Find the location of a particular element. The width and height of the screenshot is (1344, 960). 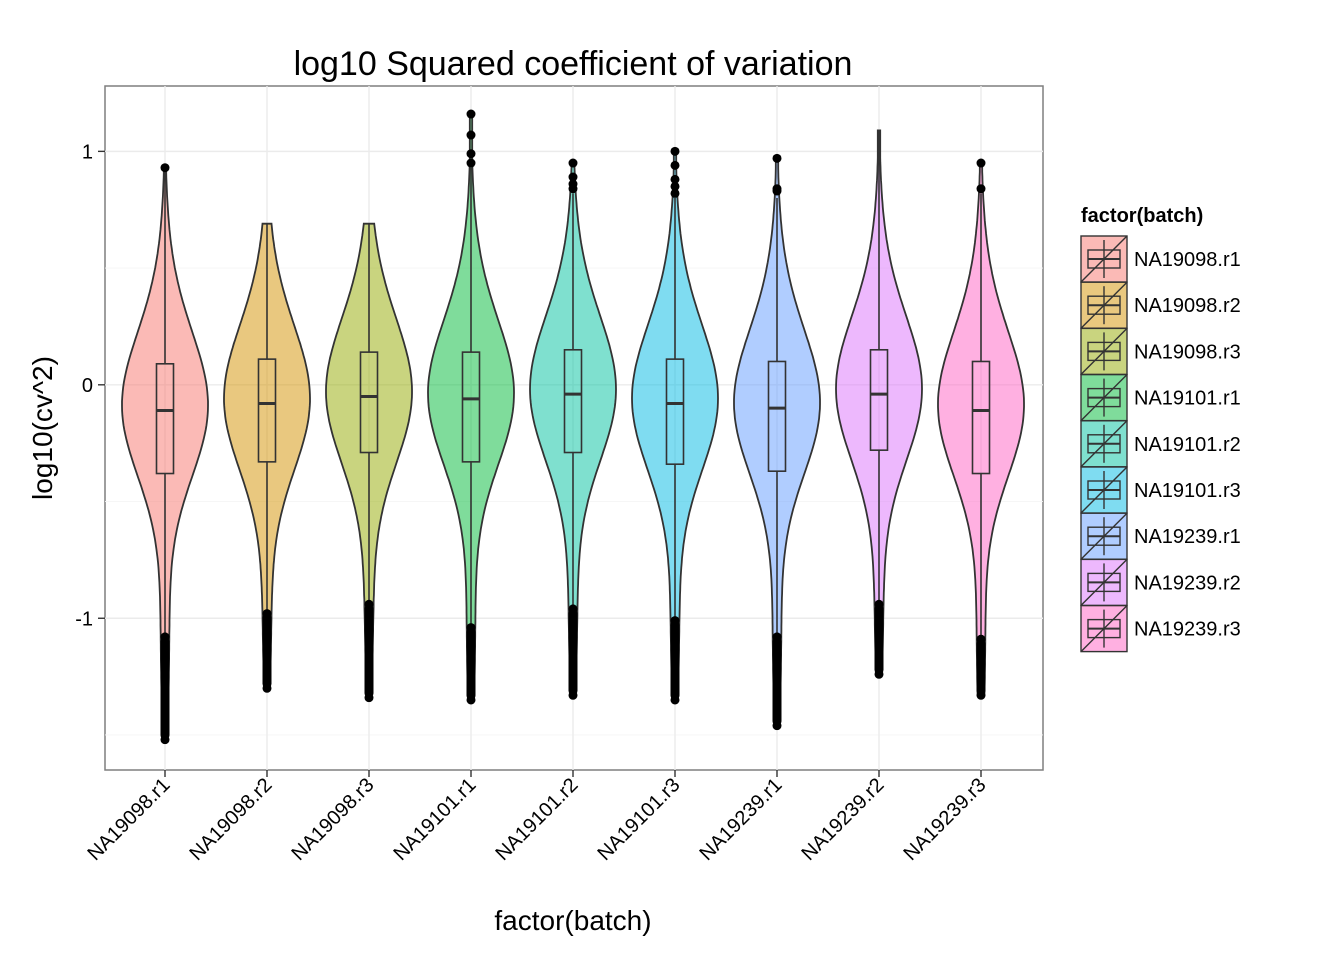

legend-label: NA19101.r1 is located at coordinates (1187, 399).